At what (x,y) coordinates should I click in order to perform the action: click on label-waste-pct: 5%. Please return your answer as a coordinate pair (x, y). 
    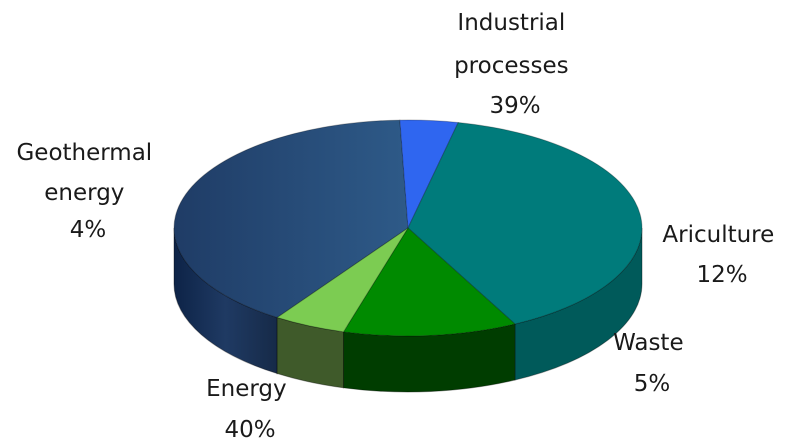
    Looking at the image, I should click on (652, 384).